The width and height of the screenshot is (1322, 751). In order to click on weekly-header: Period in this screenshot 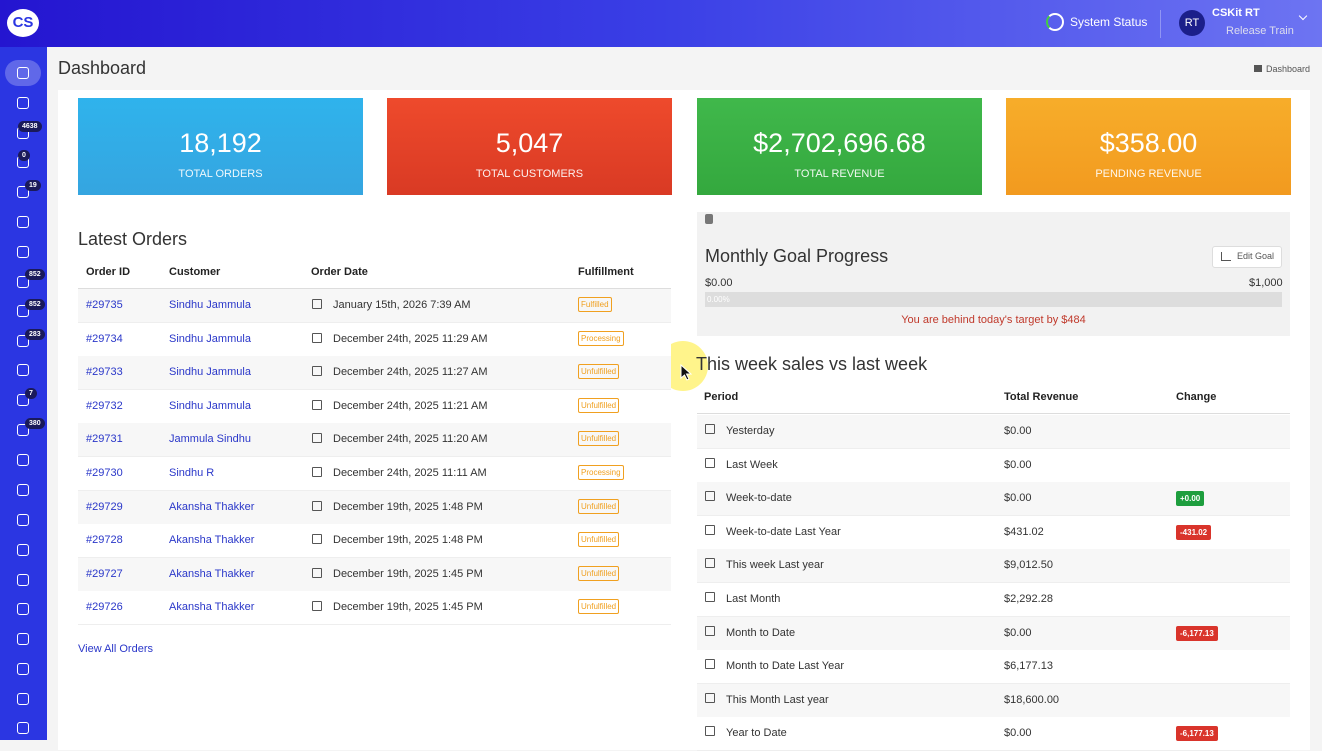, I will do `click(721, 397)`.